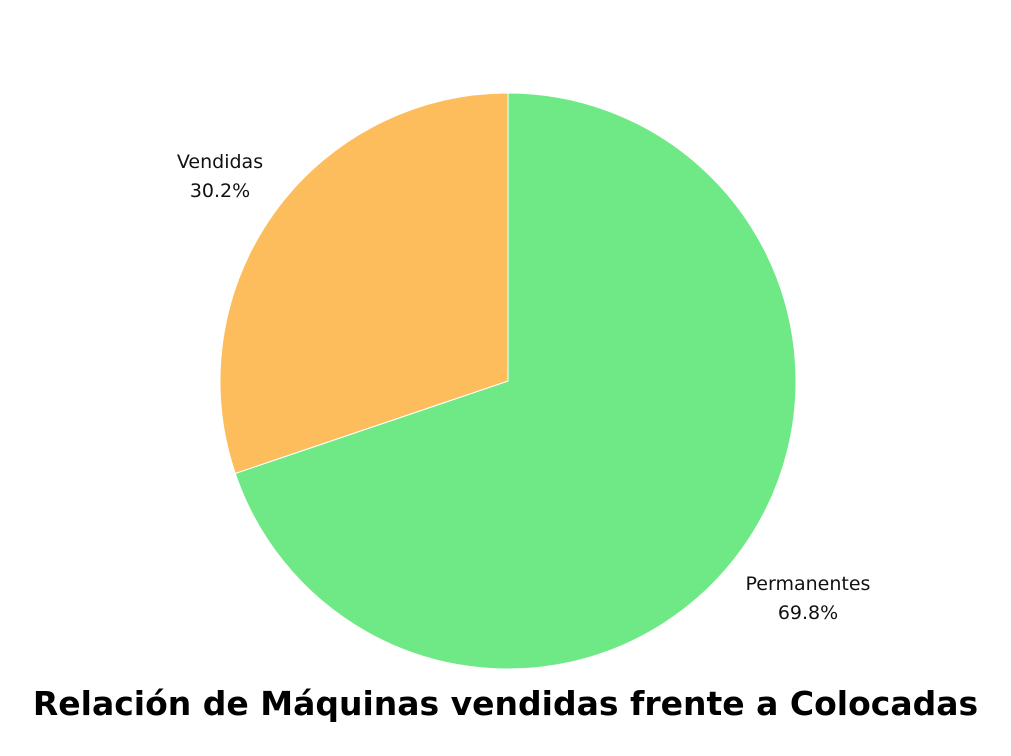 The height and width of the screenshot is (756, 1011). What do you see at coordinates (220, 162) in the screenshot?
I see `slice-label-vendidas: Vendidas` at bounding box center [220, 162].